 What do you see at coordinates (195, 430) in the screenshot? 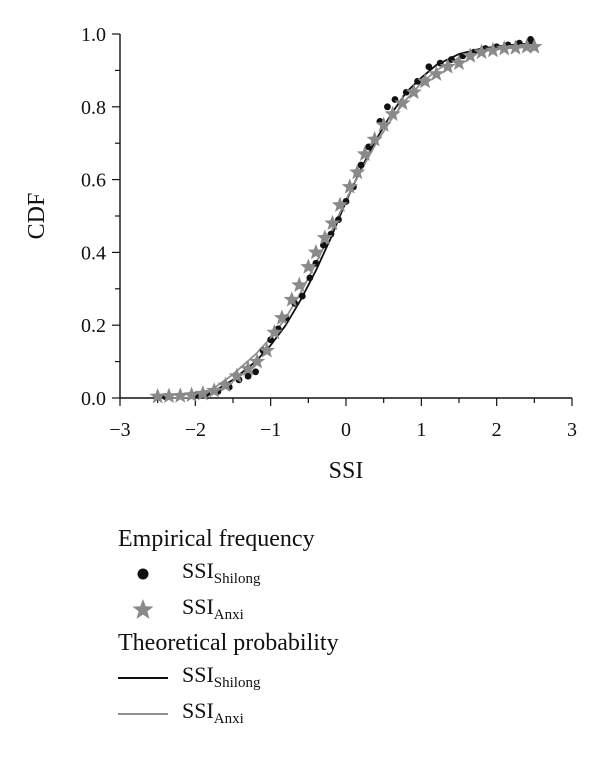
I see `x-tick-label: −2` at bounding box center [195, 430].